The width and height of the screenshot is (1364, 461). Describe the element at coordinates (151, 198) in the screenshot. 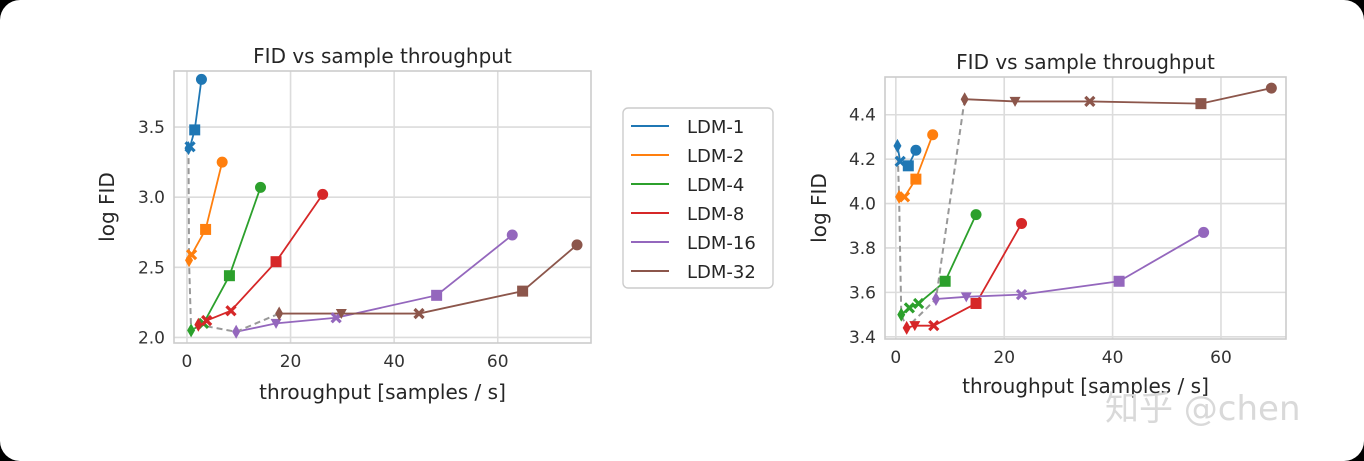

I see `y-tick-label: 3.0` at that location.